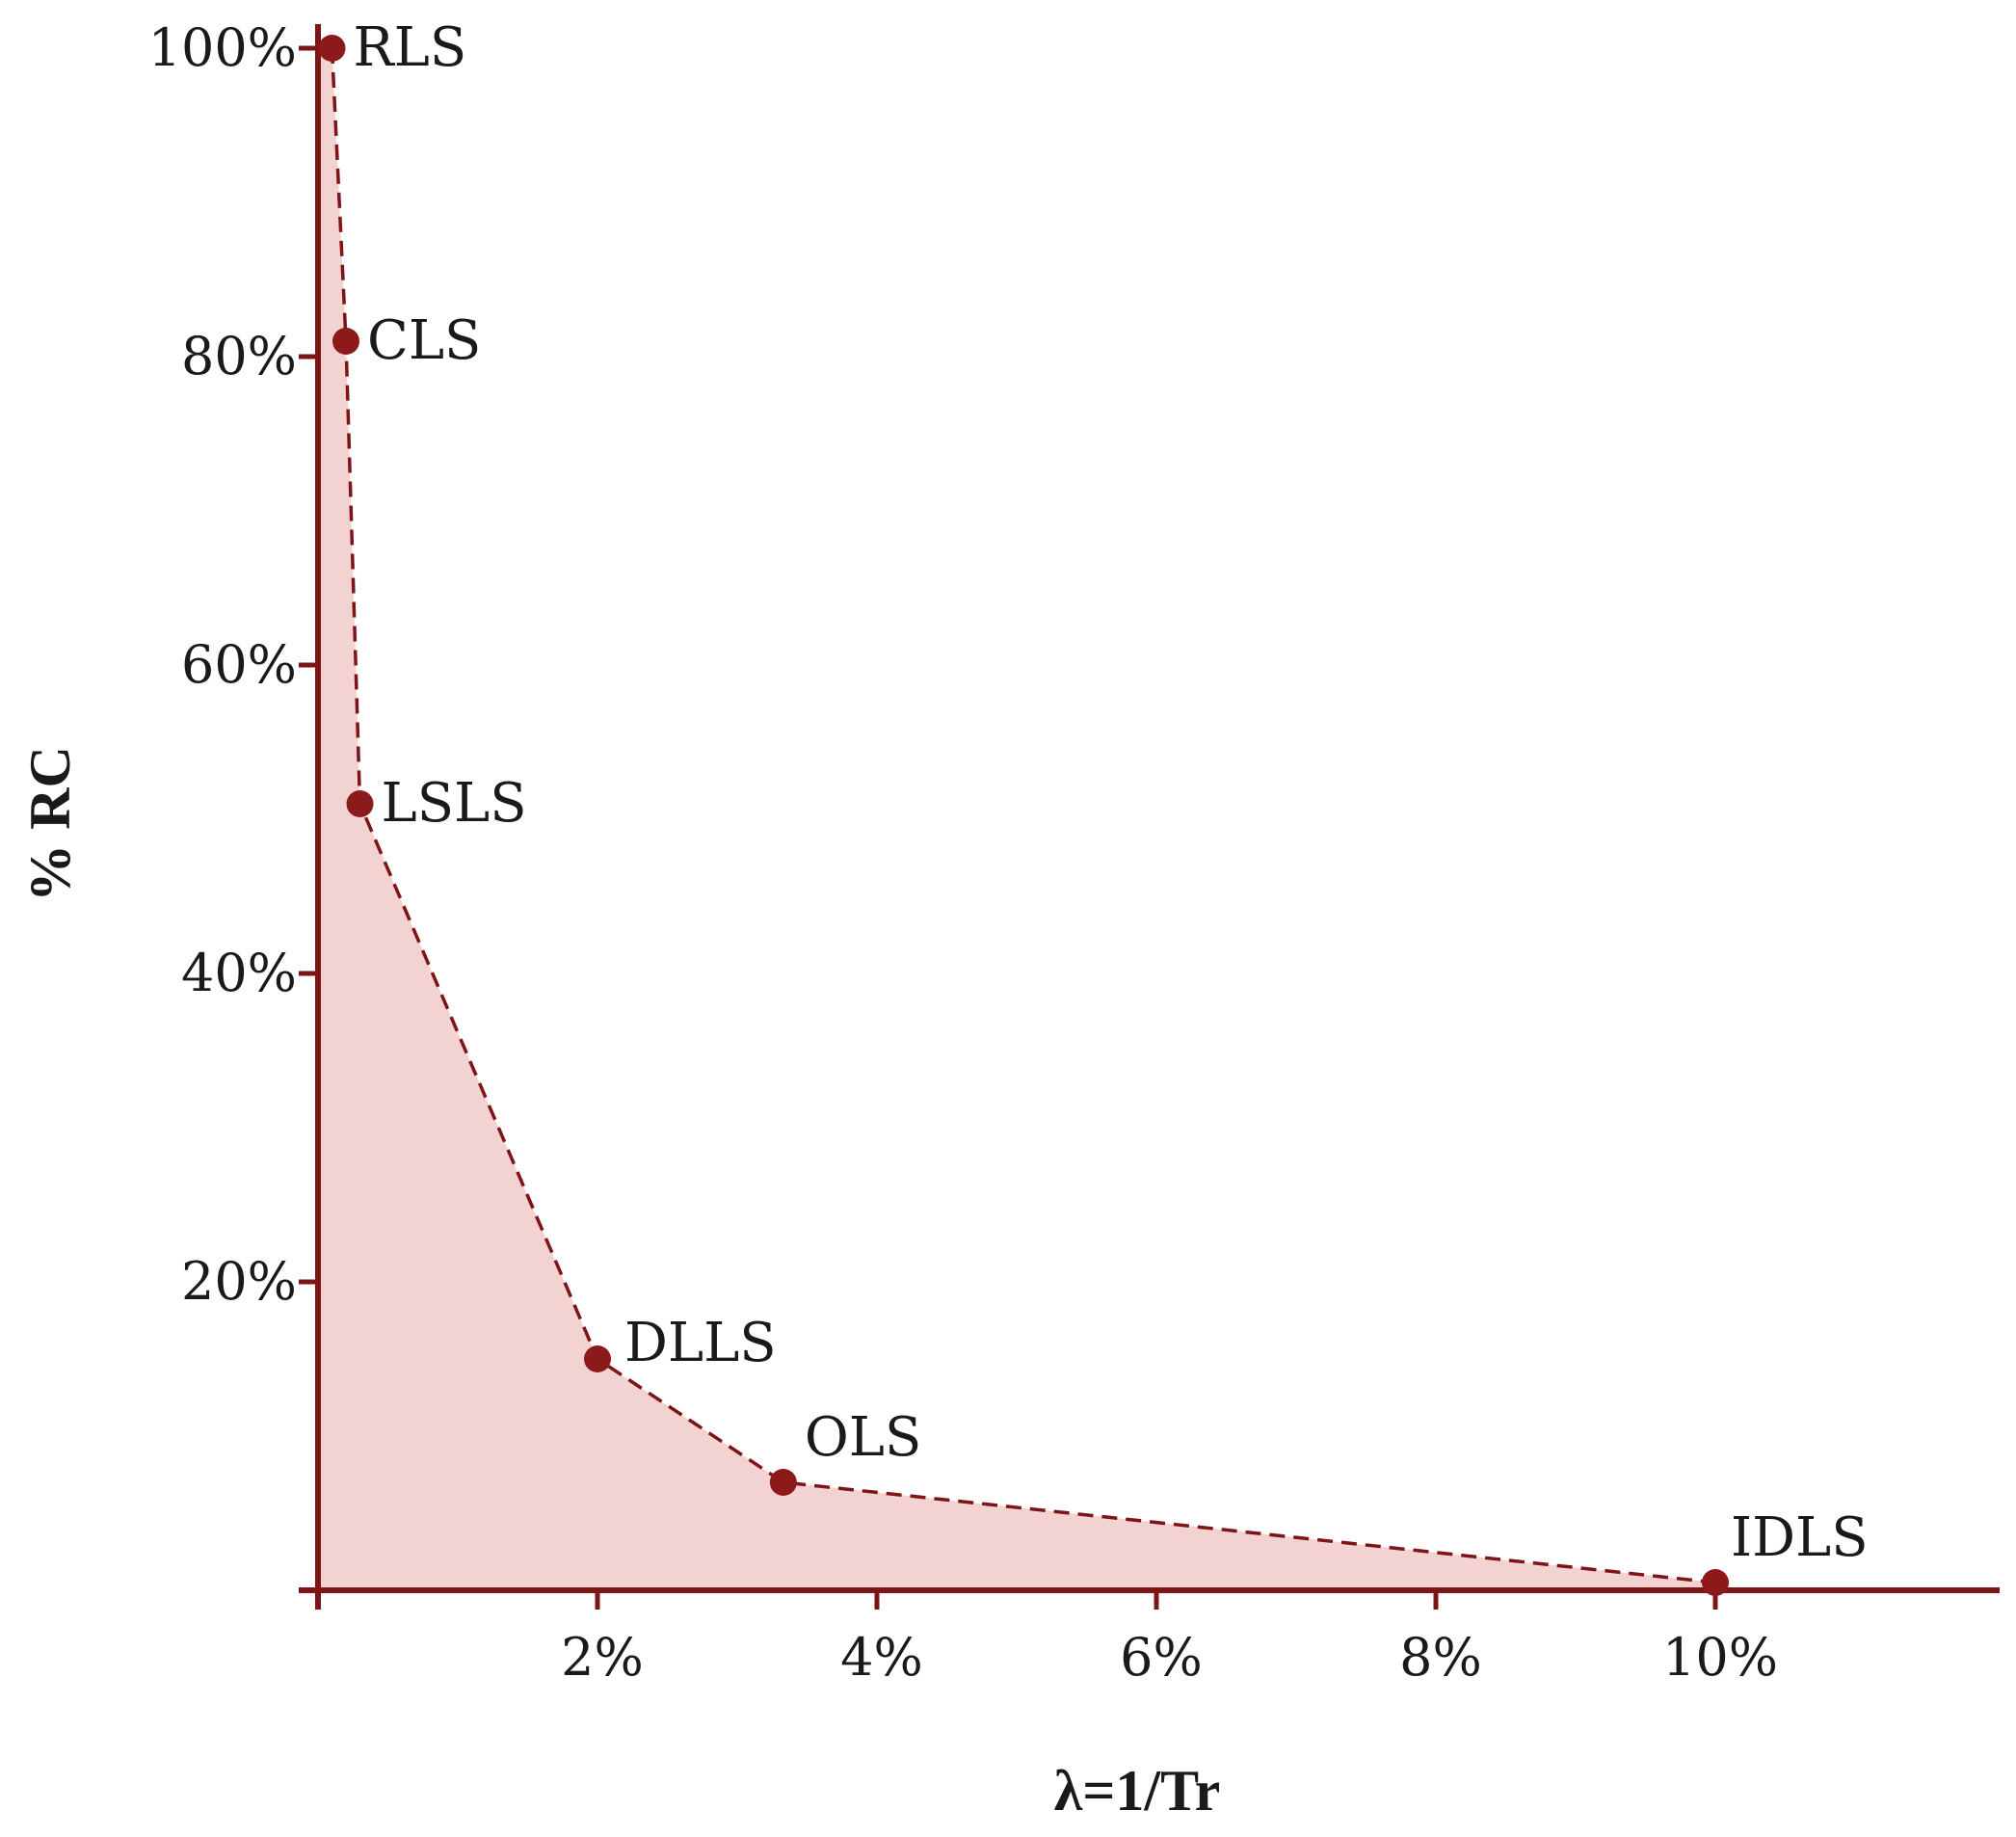  What do you see at coordinates (863, 1437) in the screenshot?
I see `point-label-ols: OLS` at bounding box center [863, 1437].